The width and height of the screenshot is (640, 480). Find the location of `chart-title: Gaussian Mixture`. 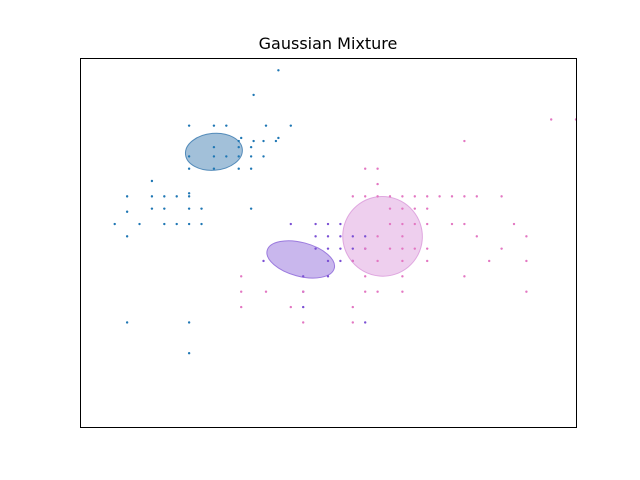

chart-title: Gaussian Mixture is located at coordinates (328, 43).